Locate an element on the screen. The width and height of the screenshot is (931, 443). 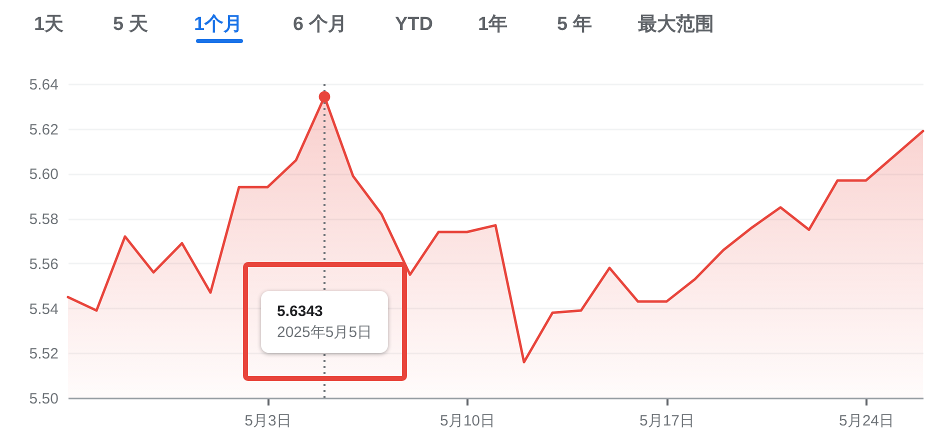
y-tick-label: 5.50 is located at coordinates (43, 399).